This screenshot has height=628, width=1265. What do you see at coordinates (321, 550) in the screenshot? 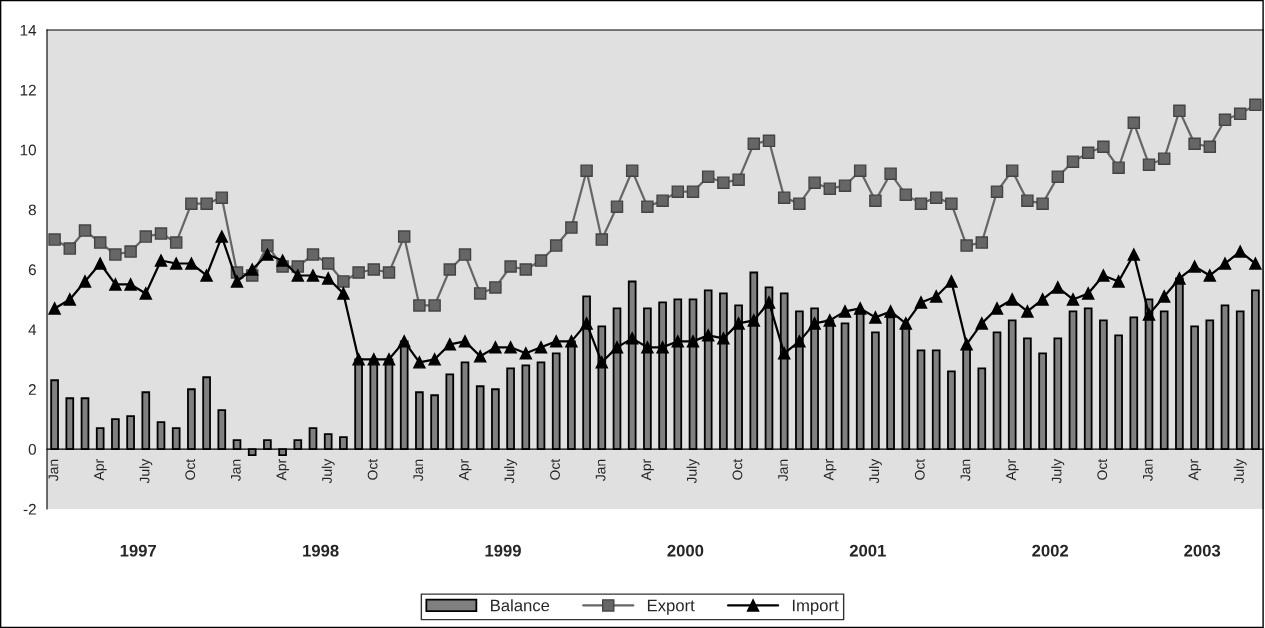
I see `text: 1998` at bounding box center [321, 550].